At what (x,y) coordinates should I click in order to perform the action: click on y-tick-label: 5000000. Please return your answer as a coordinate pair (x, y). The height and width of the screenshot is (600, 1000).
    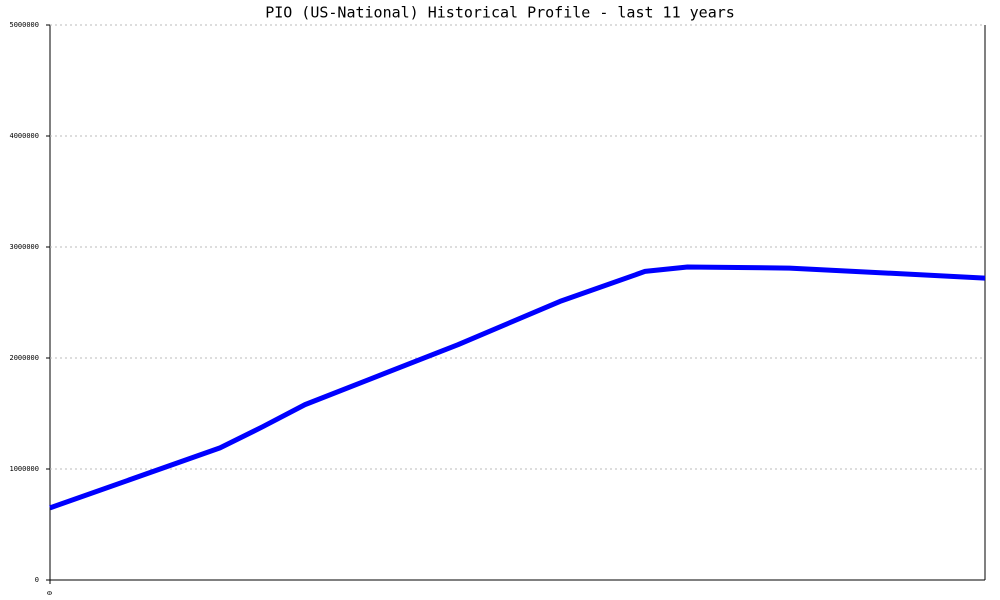
    Looking at the image, I should click on (24, 25).